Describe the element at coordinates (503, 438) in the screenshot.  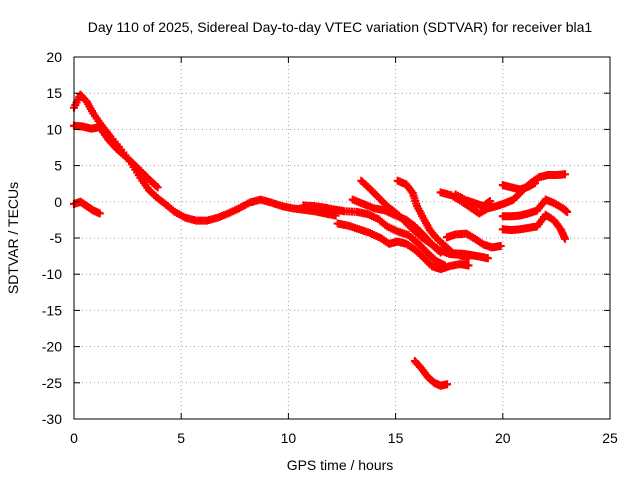
I see `x-tick-label: 20` at that location.